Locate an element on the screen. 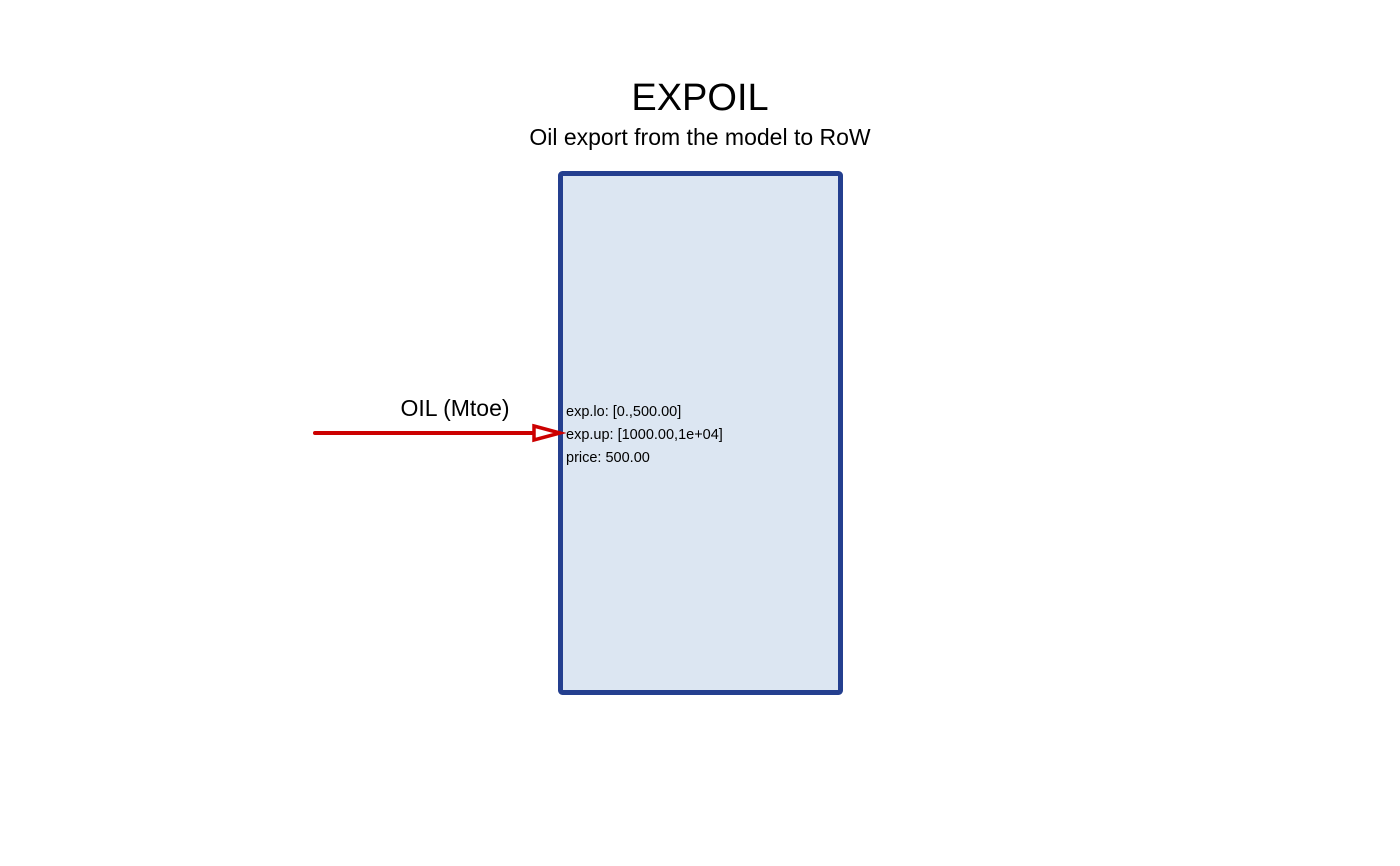  parameter-exp-up: exp.up: [1000.00,1e+04] is located at coordinates (644, 435).